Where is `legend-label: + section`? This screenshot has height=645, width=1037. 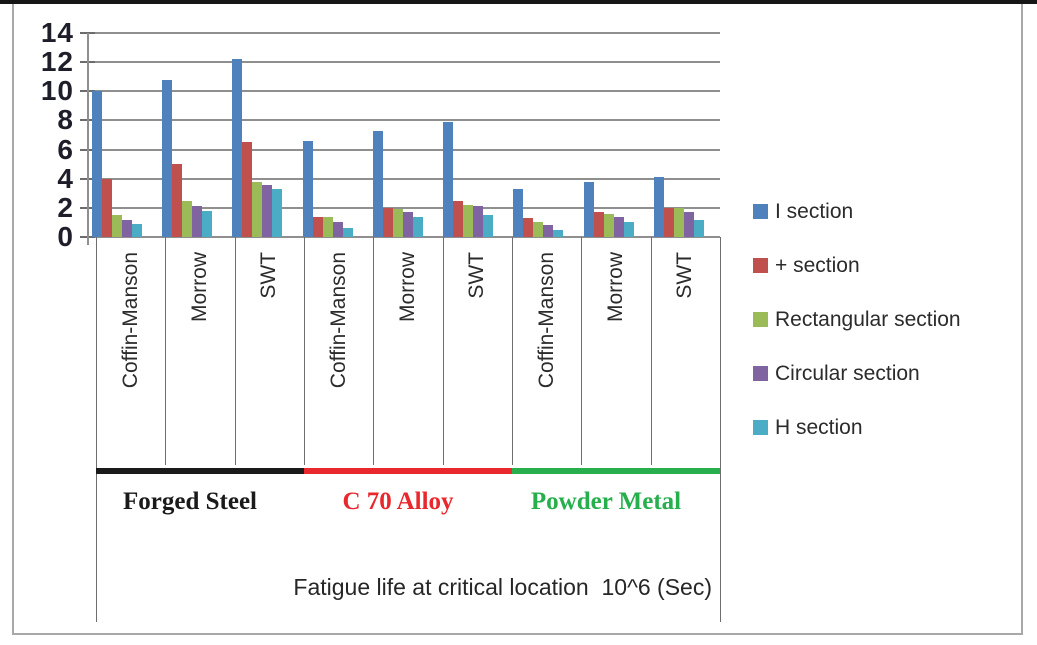
legend-label: + section is located at coordinates (817, 265).